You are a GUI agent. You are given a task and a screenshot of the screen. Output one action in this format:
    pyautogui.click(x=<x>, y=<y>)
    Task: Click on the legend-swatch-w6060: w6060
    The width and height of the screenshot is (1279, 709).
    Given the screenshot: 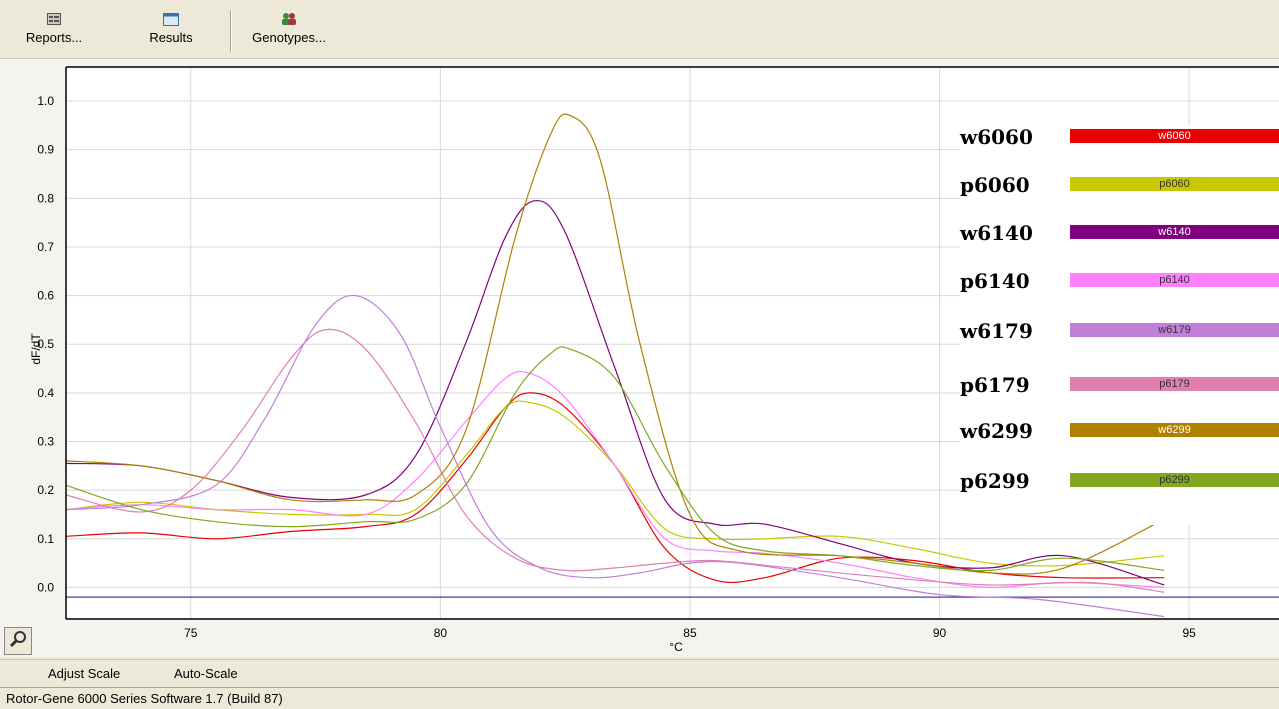 What is the action you would take?
    pyautogui.click(x=1174, y=136)
    